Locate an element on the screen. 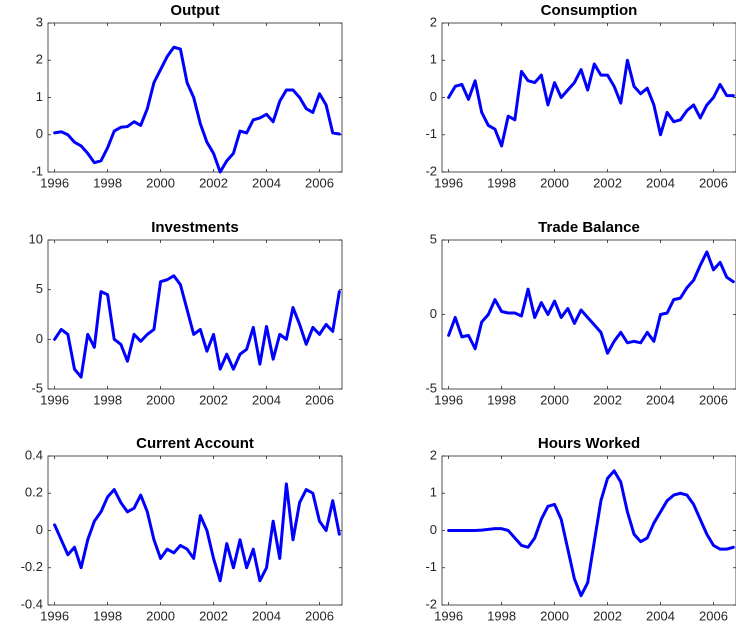  chart-title: Consumption is located at coordinates (589, 10).